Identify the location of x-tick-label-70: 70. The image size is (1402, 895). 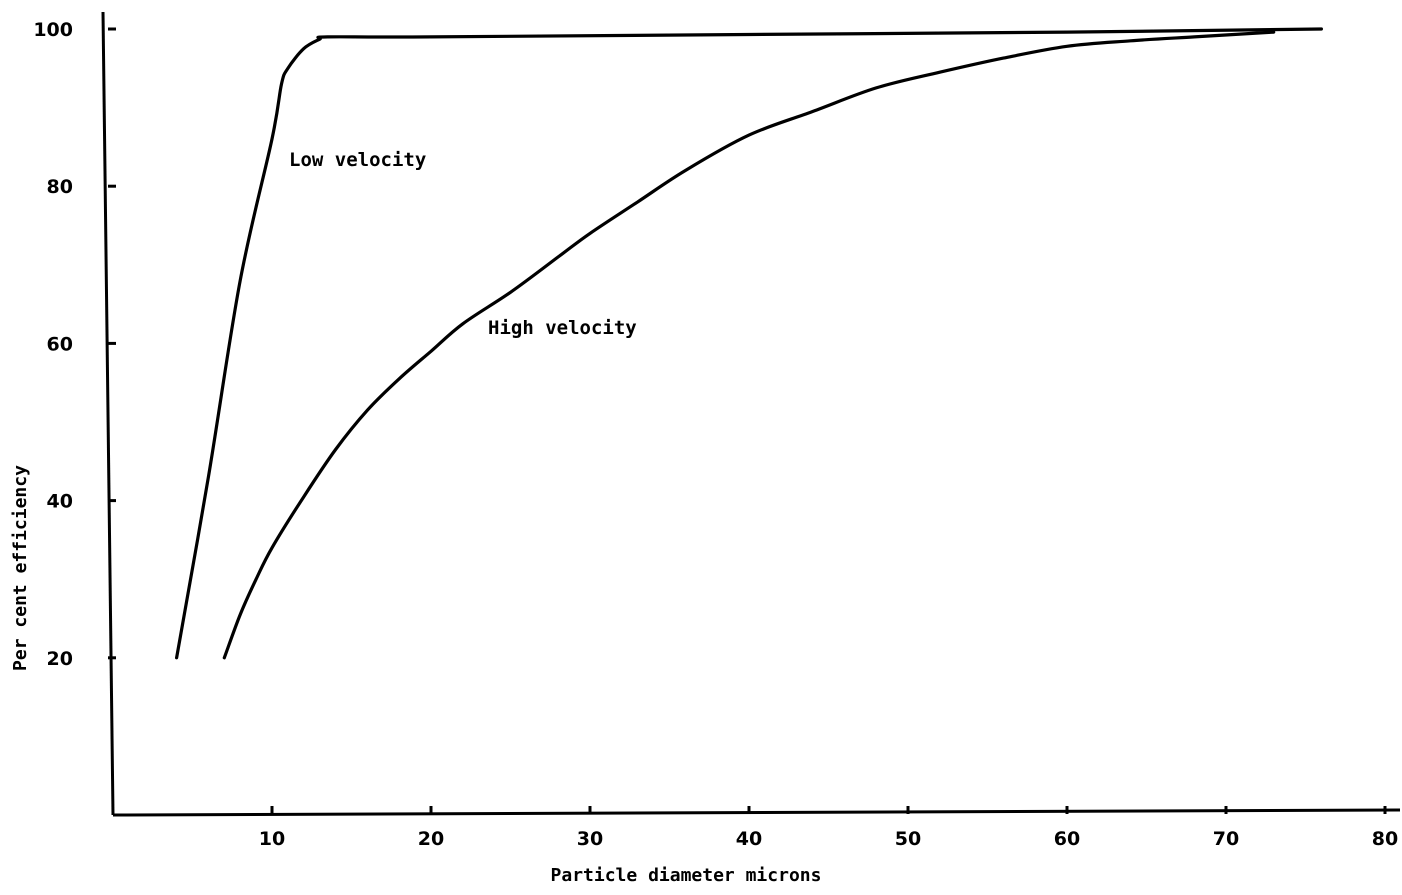
(1226, 839).